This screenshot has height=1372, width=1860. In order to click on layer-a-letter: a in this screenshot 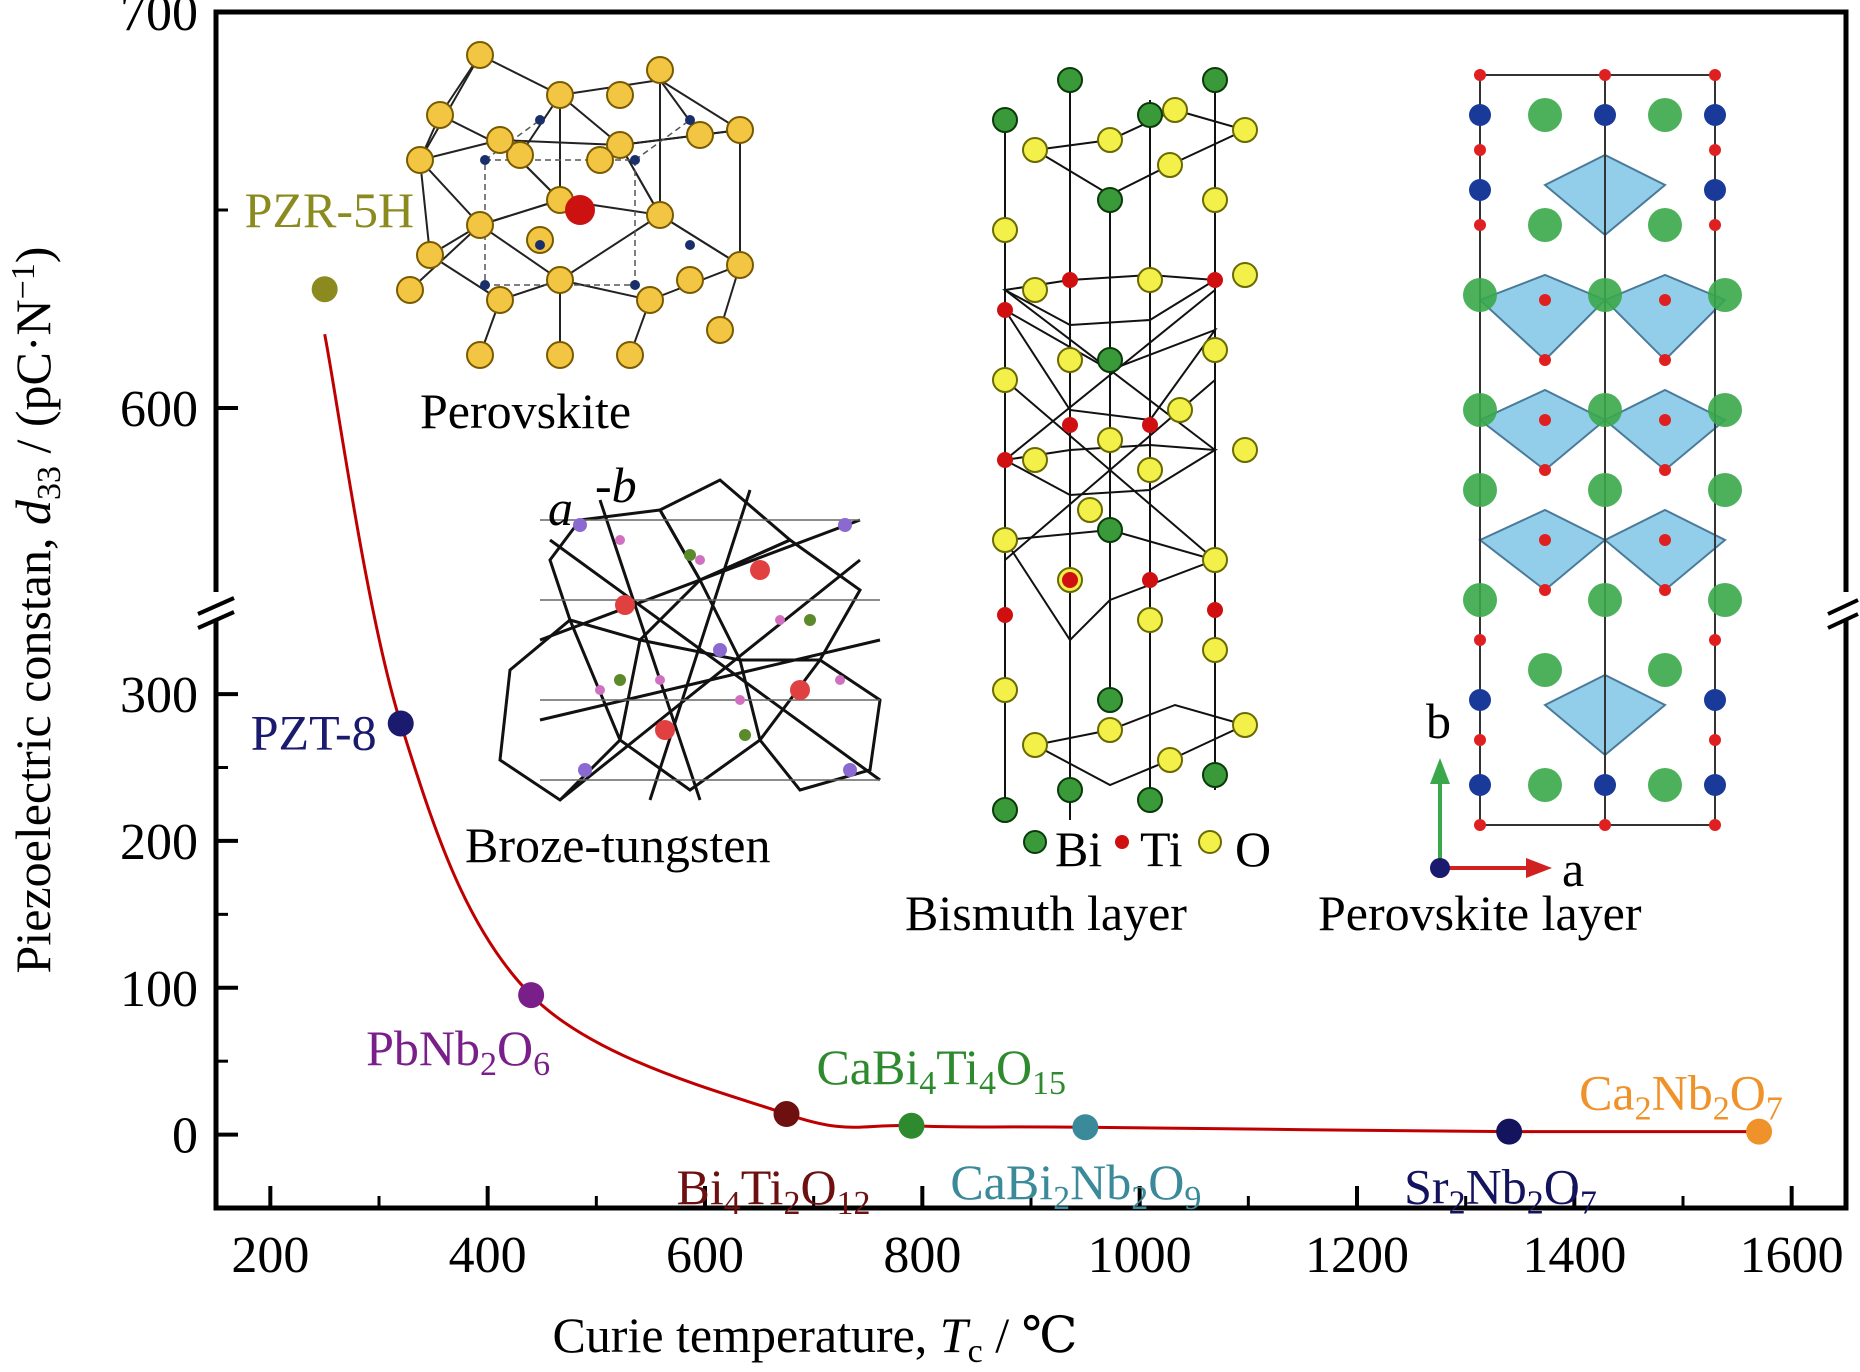, I will do `click(1573, 869)`.